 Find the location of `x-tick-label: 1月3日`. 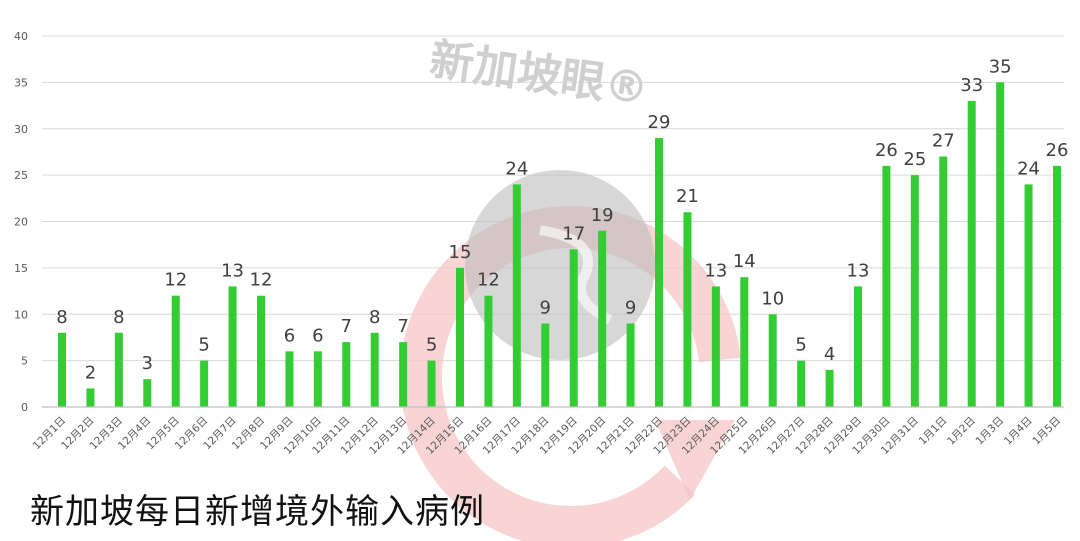

x-tick-label: 1月3日 is located at coordinates (989, 431).